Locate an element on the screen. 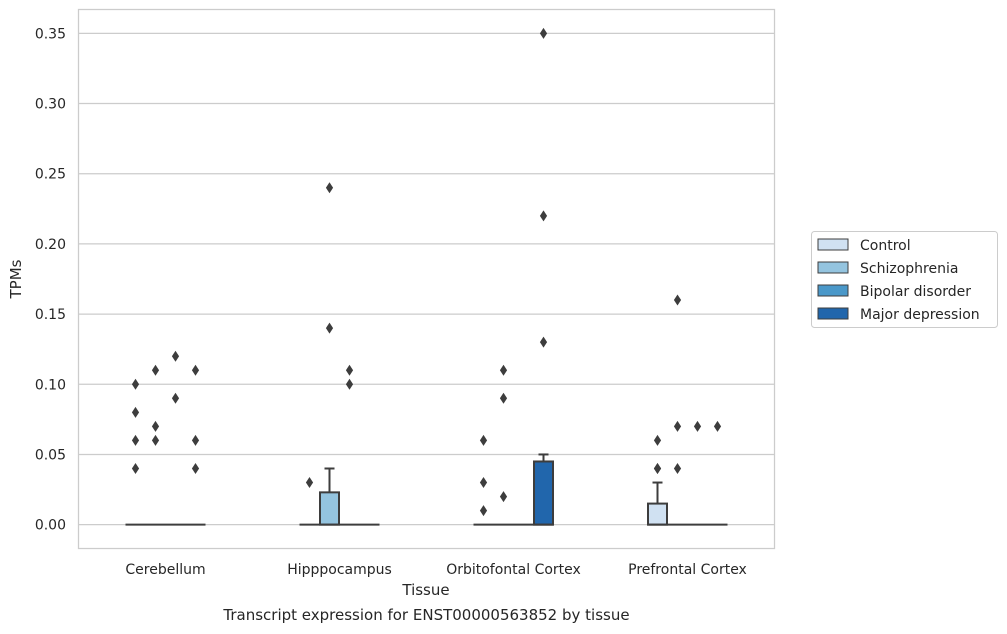  y-tick-label: 0.30 is located at coordinates (50, 105).